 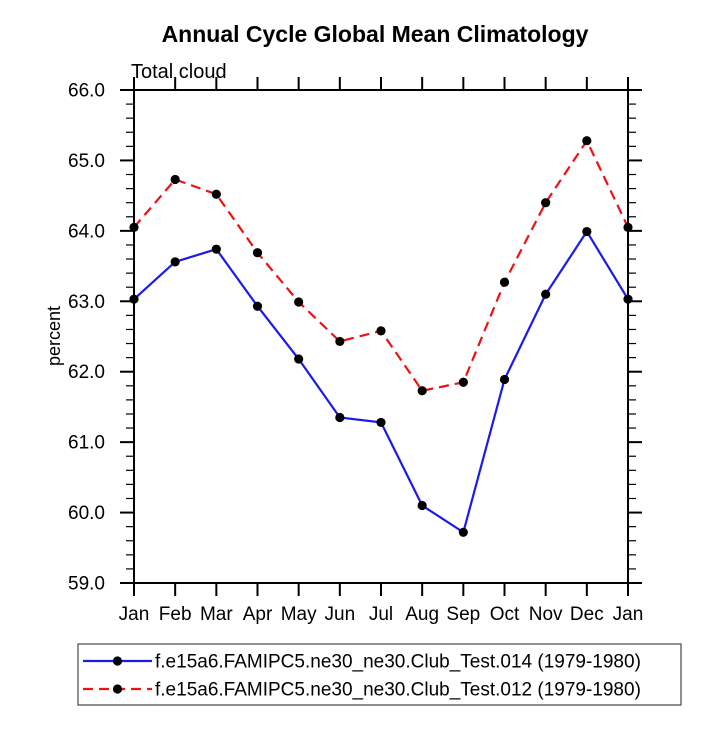 I want to click on x-tick-labels: Jan Feb Mar Apr May Jun Jul Aug Sep Oct Nov Dec Jan, so click(x=381, y=614).